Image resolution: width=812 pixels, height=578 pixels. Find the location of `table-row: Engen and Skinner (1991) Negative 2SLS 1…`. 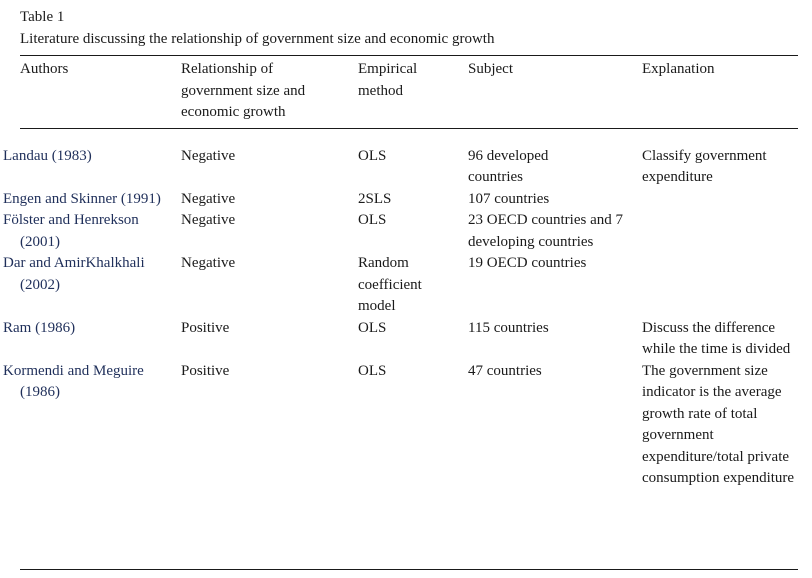

table-row: Engen and Skinner (1991) Negative 2SLS 1… is located at coordinates (406, 200).